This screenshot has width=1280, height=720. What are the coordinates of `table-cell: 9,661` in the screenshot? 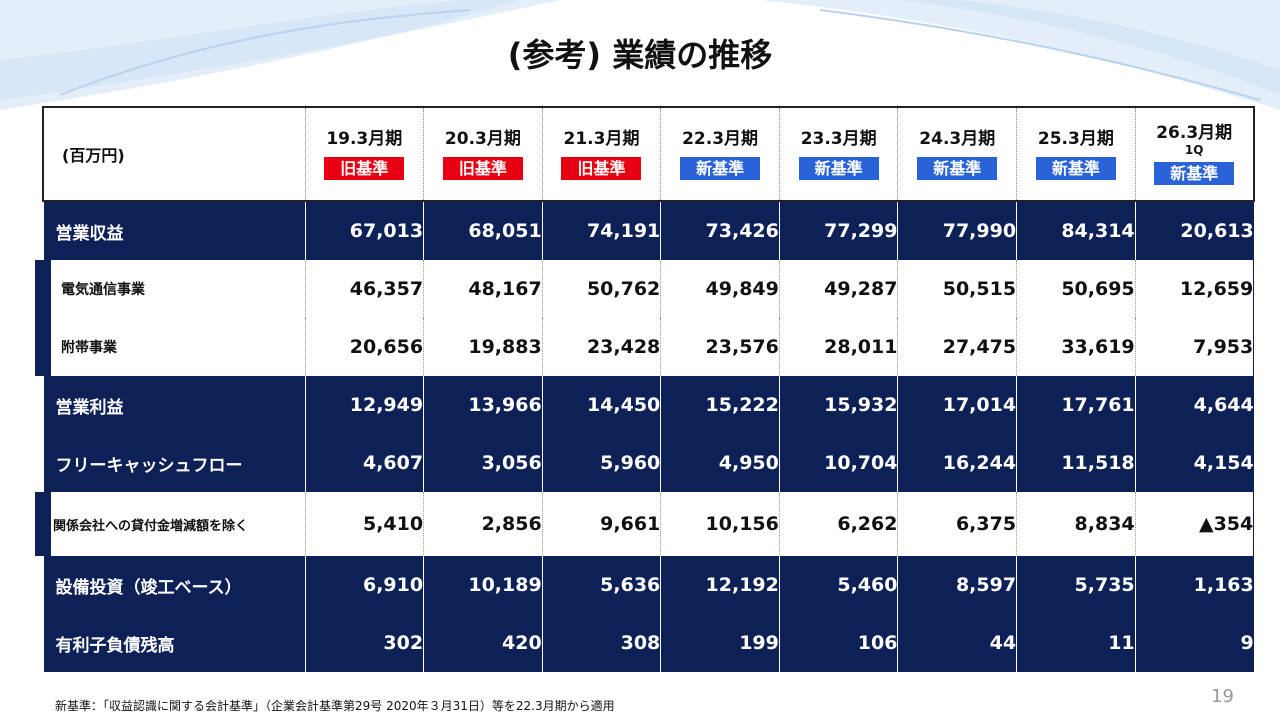 It's located at (601, 524).